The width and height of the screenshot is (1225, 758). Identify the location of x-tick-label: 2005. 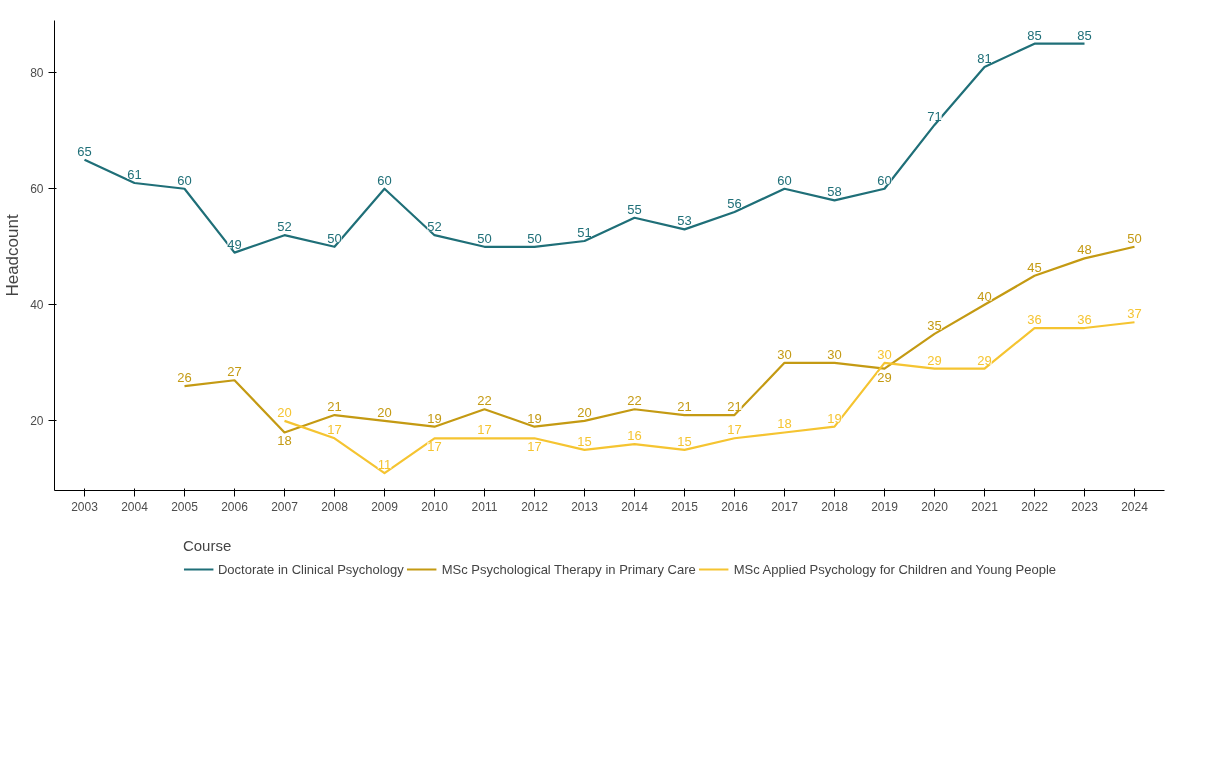
(185, 506).